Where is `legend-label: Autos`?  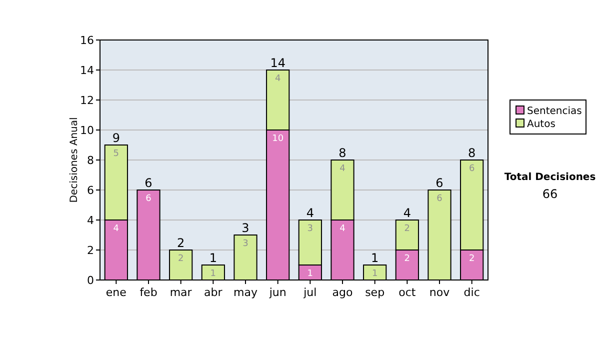
legend-label: Autos is located at coordinates (541, 124).